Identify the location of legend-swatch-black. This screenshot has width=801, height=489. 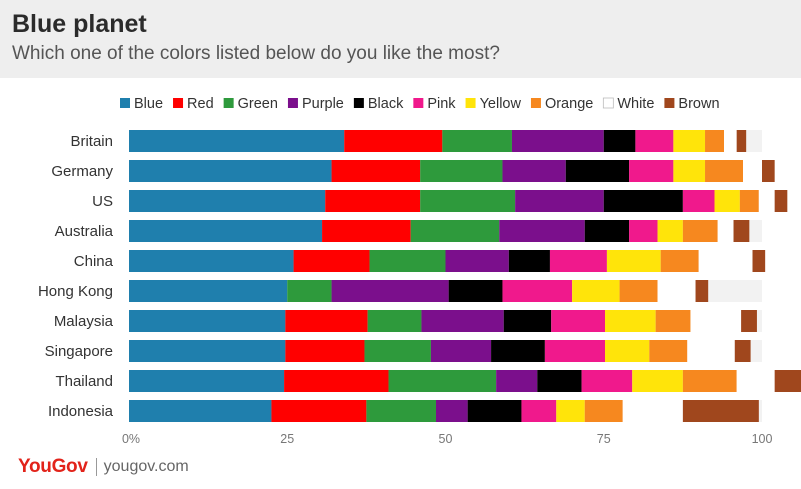
(358, 103).